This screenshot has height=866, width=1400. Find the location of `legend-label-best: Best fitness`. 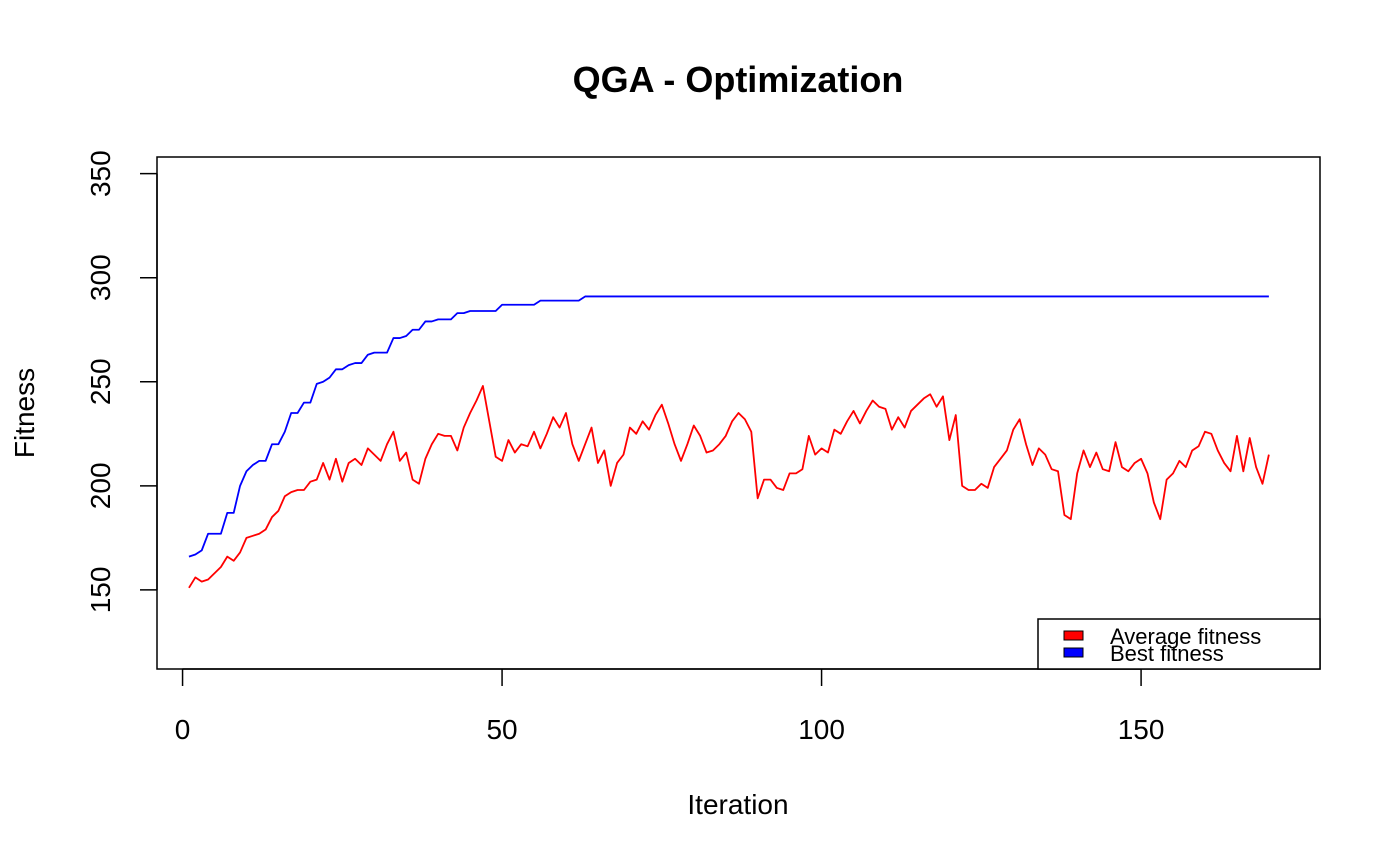

legend-label-best: Best fitness is located at coordinates (1167, 653).